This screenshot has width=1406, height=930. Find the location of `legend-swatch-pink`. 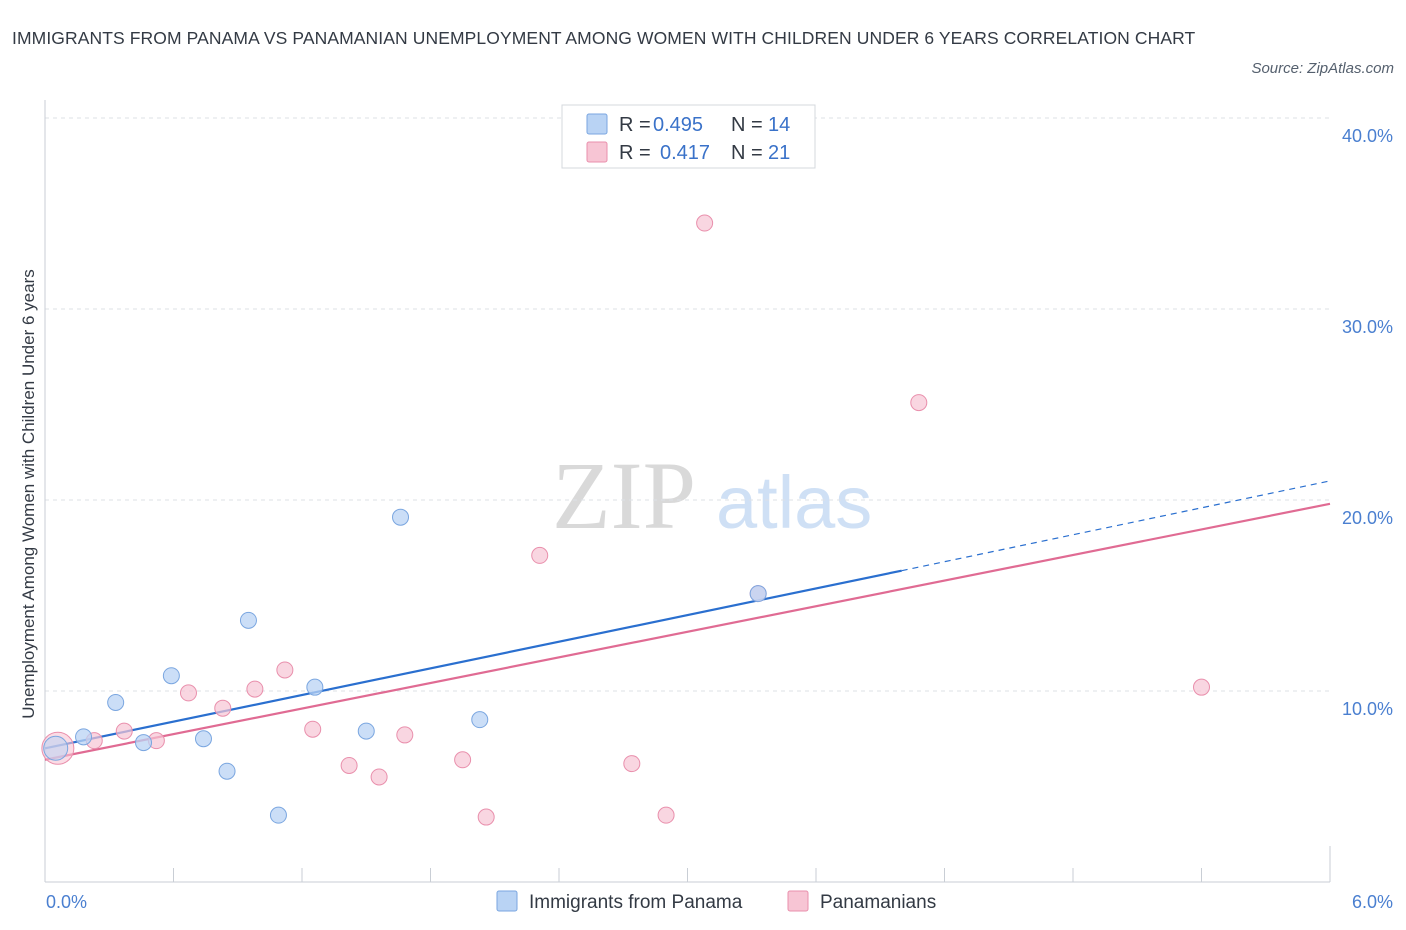

legend-swatch-pink is located at coordinates (597, 152).